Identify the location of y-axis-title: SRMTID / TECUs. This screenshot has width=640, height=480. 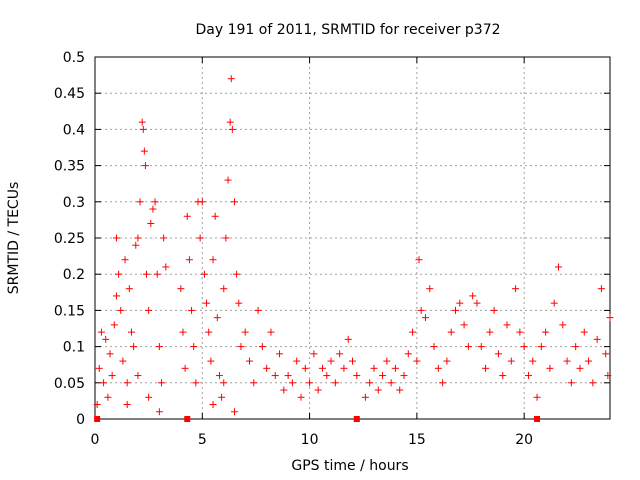
(14, 238).